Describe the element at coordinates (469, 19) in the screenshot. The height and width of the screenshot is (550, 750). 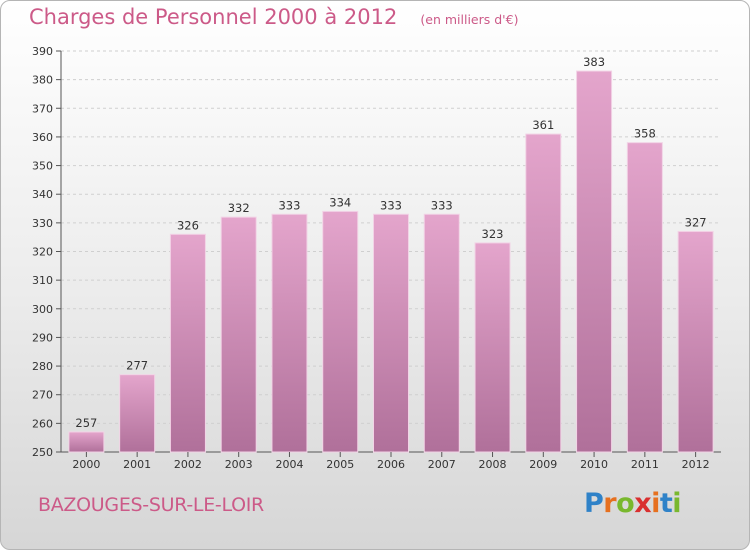
I see `chart-subtitle: (en milliers d'€)` at that location.